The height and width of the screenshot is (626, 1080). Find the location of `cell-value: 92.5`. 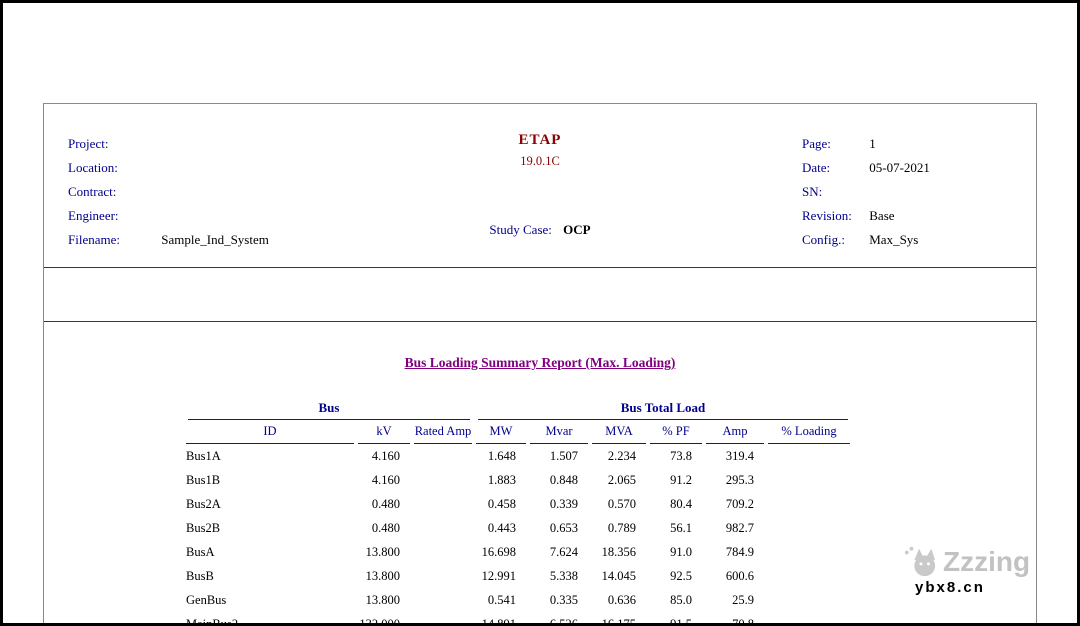

cell-value: 92.5 is located at coordinates (681, 575).